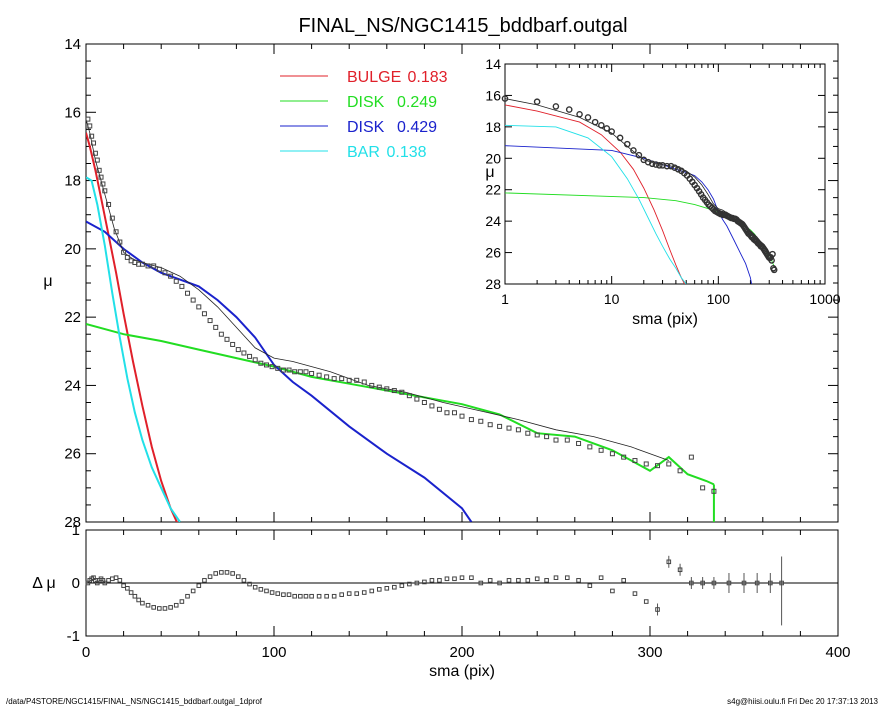 This screenshot has width=885, height=708. Describe the element at coordinates (462, 671) in the screenshot. I see `x-axis-label: sma (pix)` at that location.